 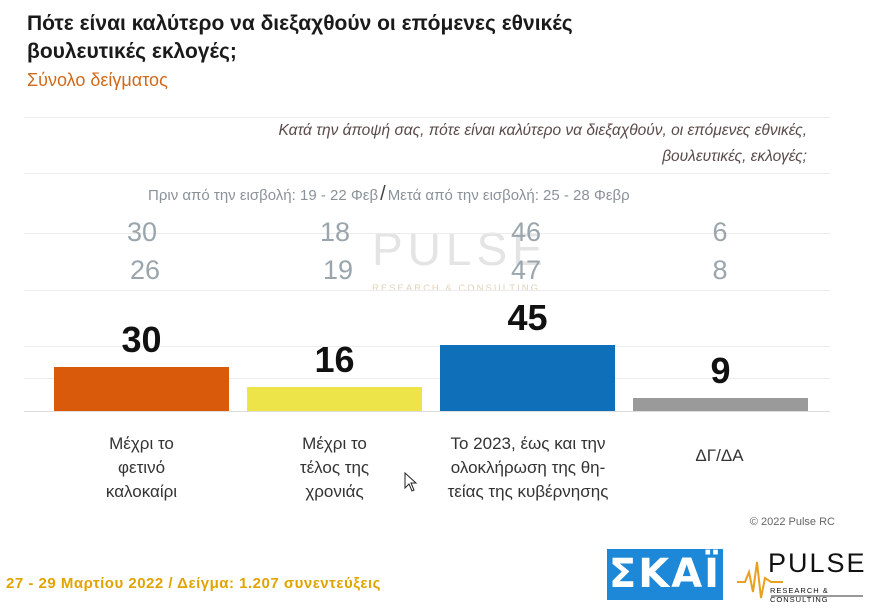 What do you see at coordinates (141, 339) in the screenshot?
I see `bar-value-label: 30` at bounding box center [141, 339].